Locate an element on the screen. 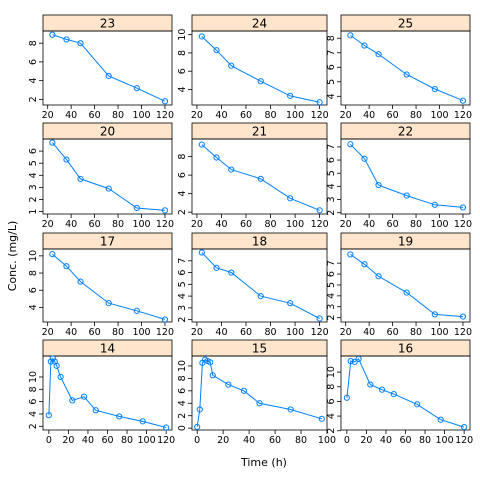 The width and height of the screenshot is (480, 480). strip-label: 17 is located at coordinates (107, 242).